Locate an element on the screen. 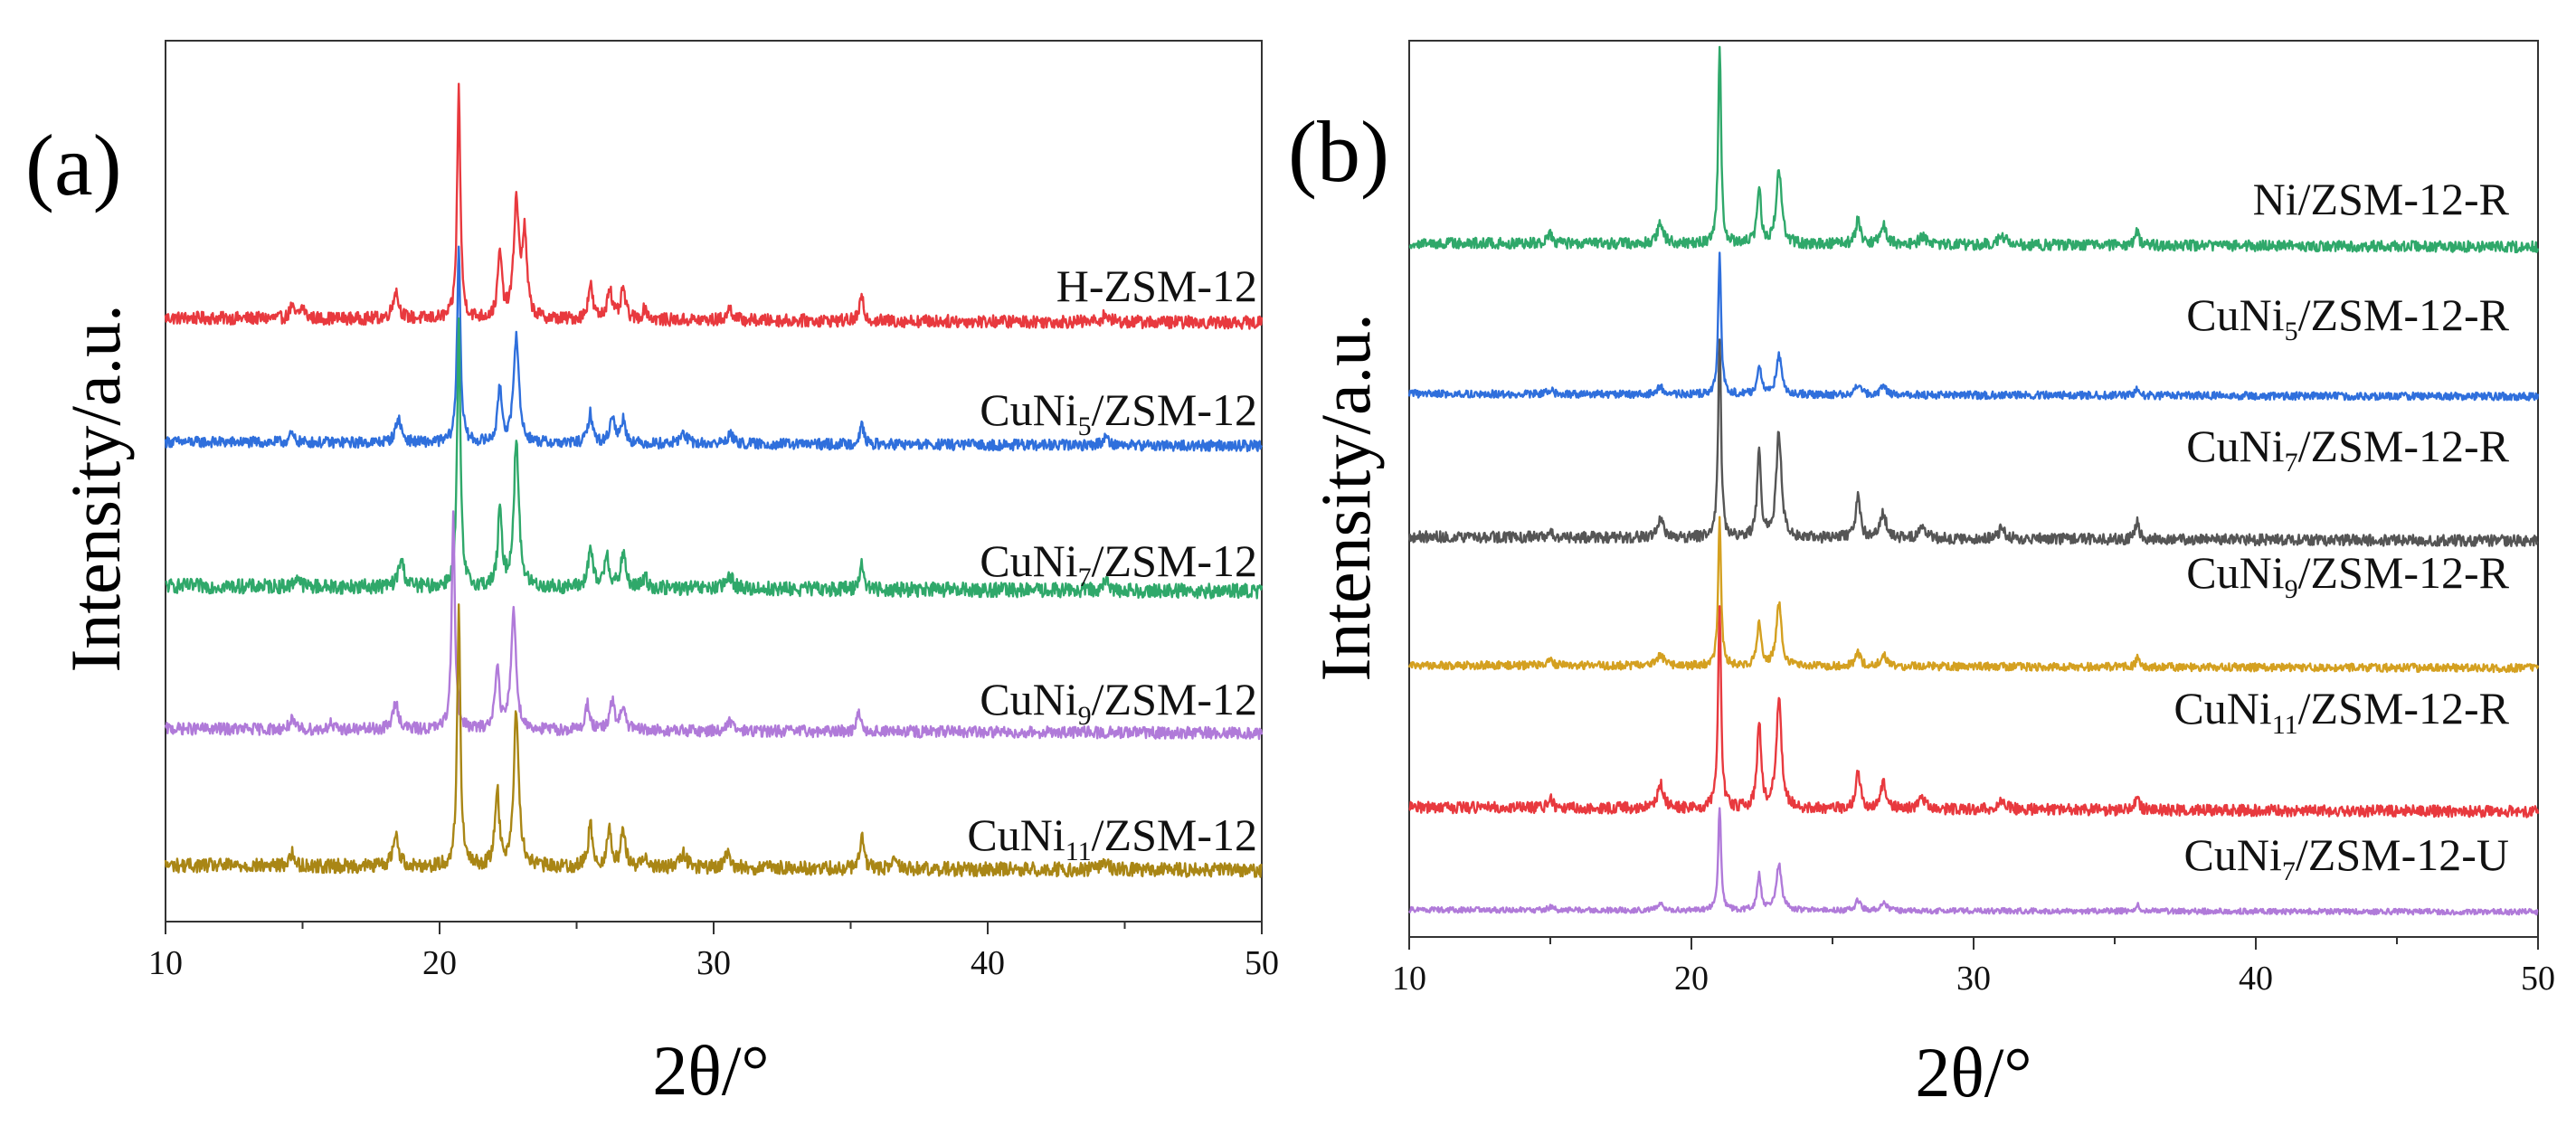 The width and height of the screenshot is (2576, 1126). series-label-main: Ni/ZSM-12-R is located at coordinates (2381, 199).